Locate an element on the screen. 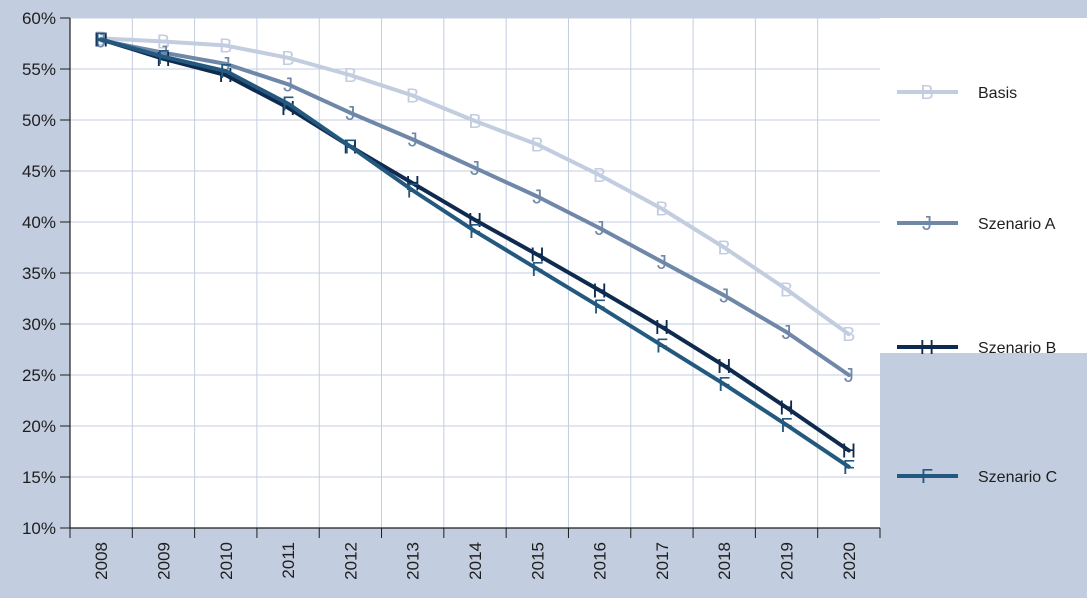 Image resolution: width=1087 pixels, height=598 pixels. x-tick-label: 2020 is located at coordinates (849, 561).